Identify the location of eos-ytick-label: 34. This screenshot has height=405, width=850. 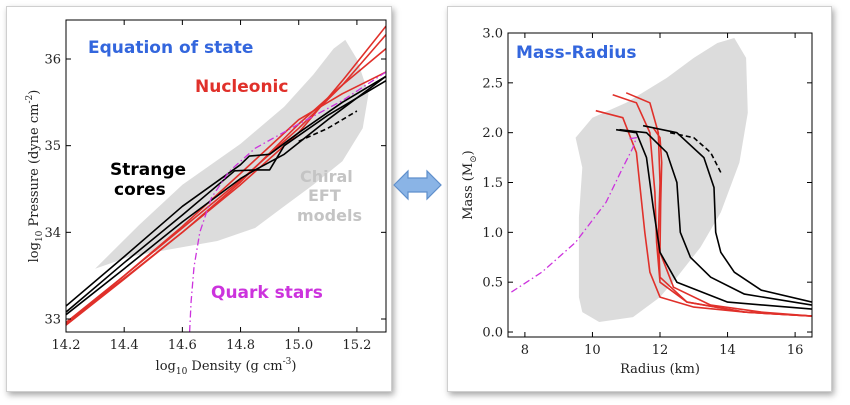
(52, 233).